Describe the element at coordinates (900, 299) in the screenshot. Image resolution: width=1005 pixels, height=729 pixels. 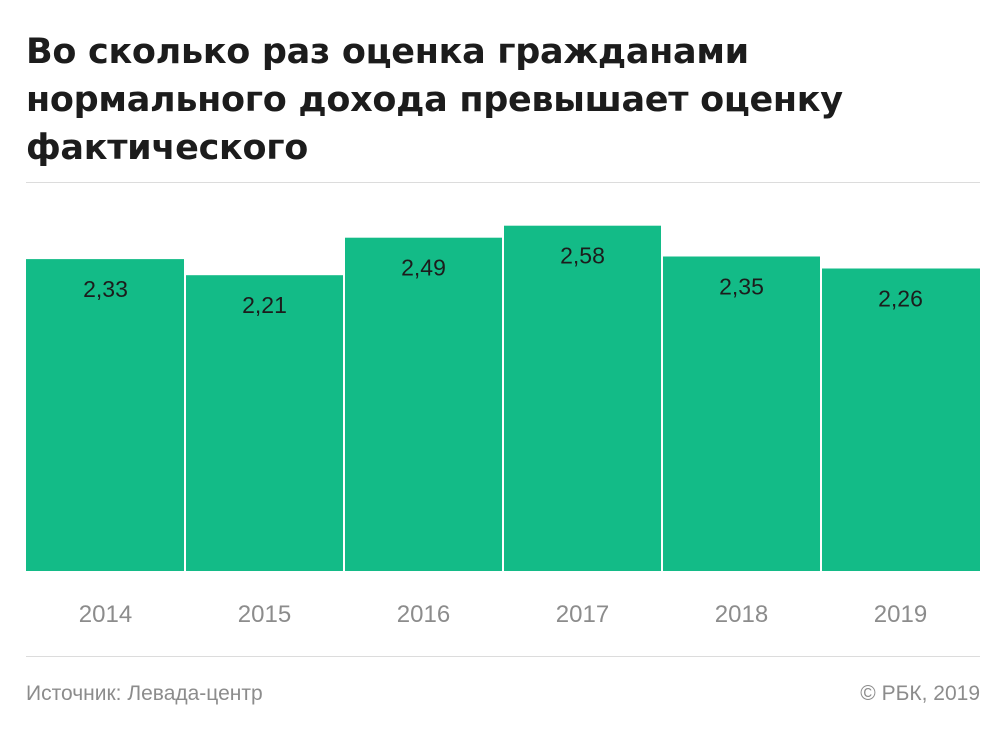
I see `value-label-2019: 2,26` at that location.